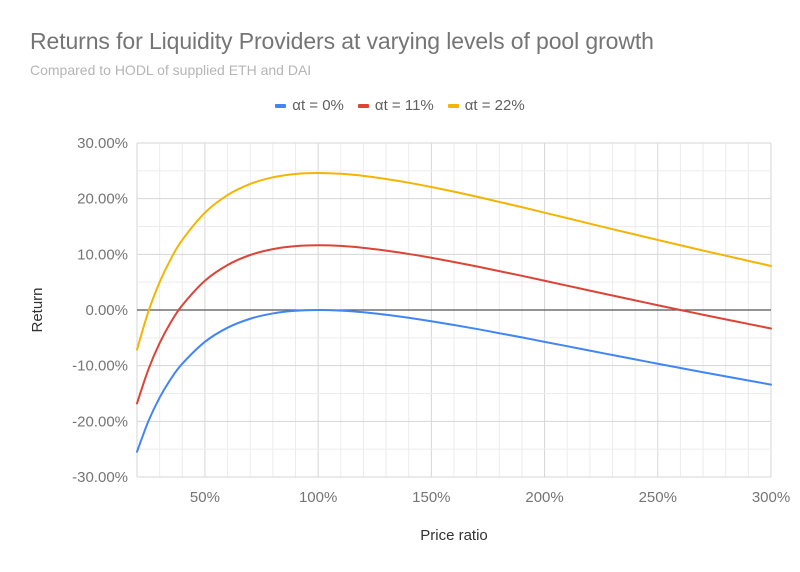 The height and width of the screenshot is (572, 800). Describe the element at coordinates (544, 497) in the screenshot. I see `x-tick-label: 200%` at that location.